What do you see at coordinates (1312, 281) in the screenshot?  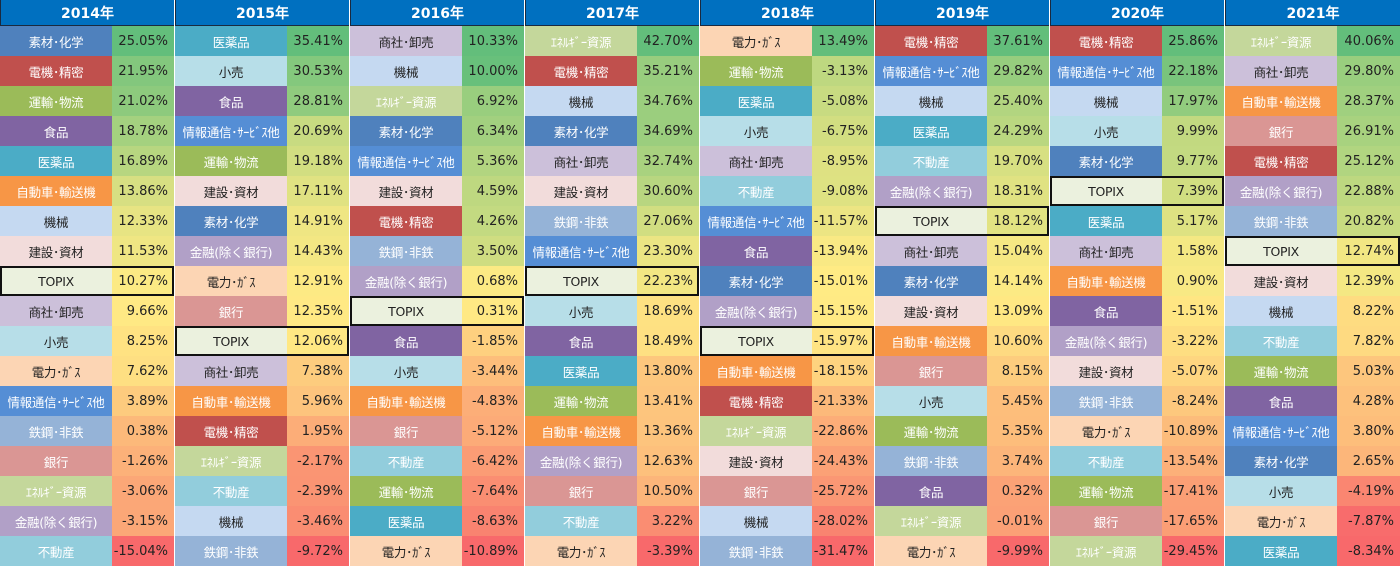 I see `sector-row: 建設･資材 12.39%` at bounding box center [1312, 281].